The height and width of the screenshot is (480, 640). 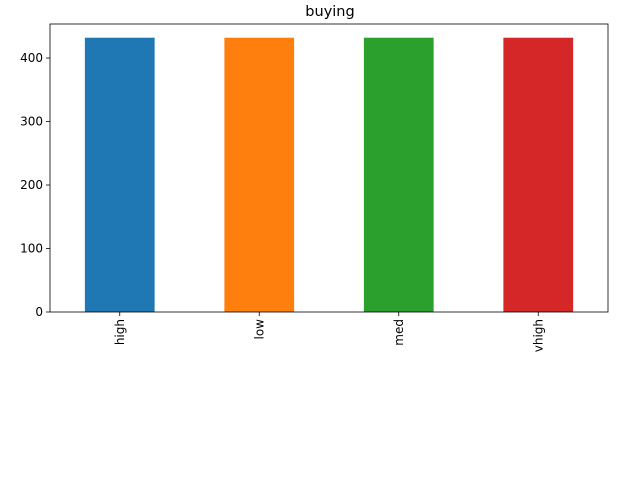 What do you see at coordinates (31, 249) in the screenshot?
I see `y-tick-label: 100` at bounding box center [31, 249].